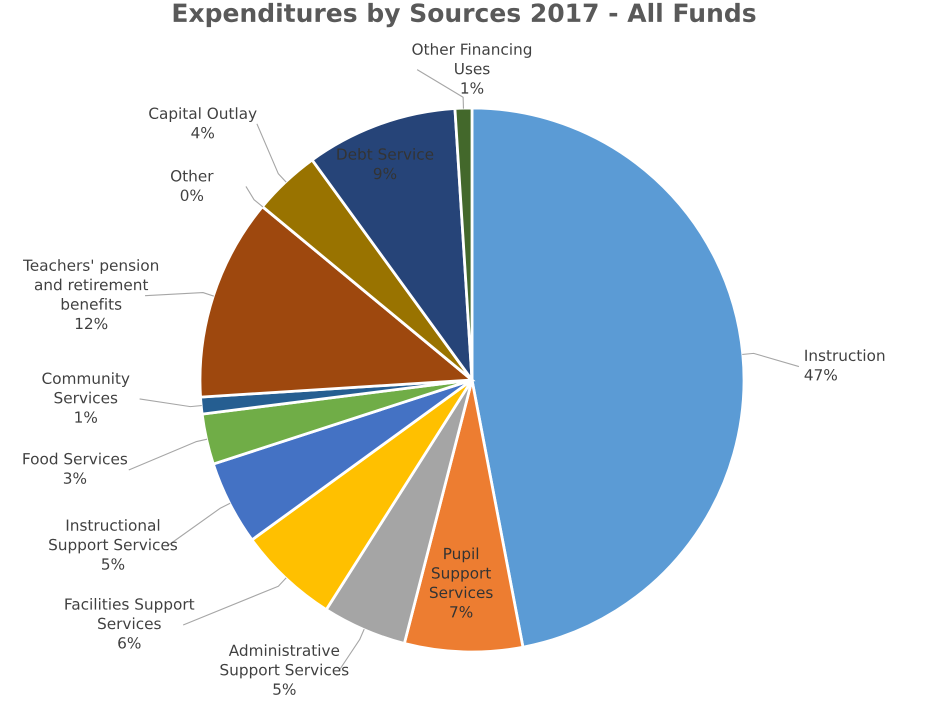 Image resolution: width=928 pixels, height=712 pixels. What do you see at coordinates (129, 643) in the screenshot?
I see `data-label: 6%` at bounding box center [129, 643].